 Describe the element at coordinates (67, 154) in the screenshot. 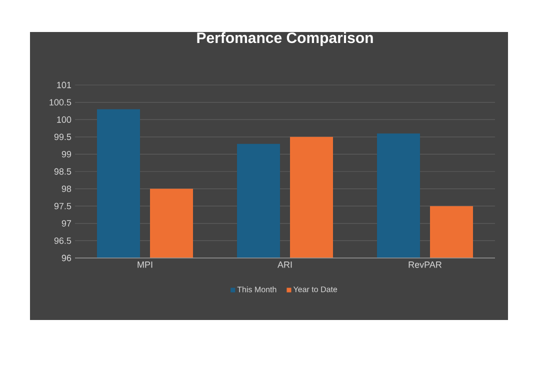

I see `y-tick-label: 99` at that location.